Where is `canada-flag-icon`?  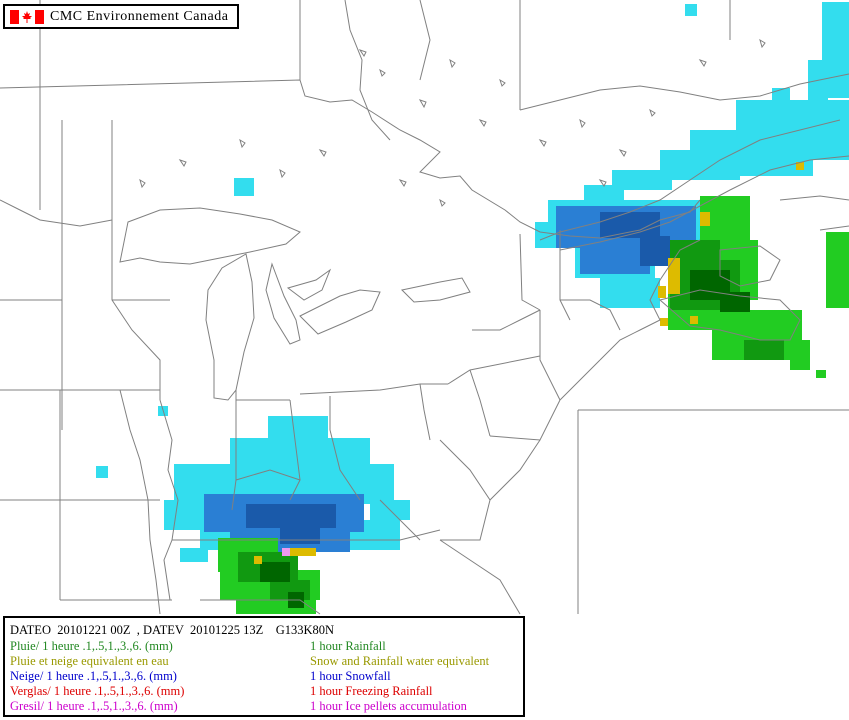 canada-flag-icon is located at coordinates (27, 16).